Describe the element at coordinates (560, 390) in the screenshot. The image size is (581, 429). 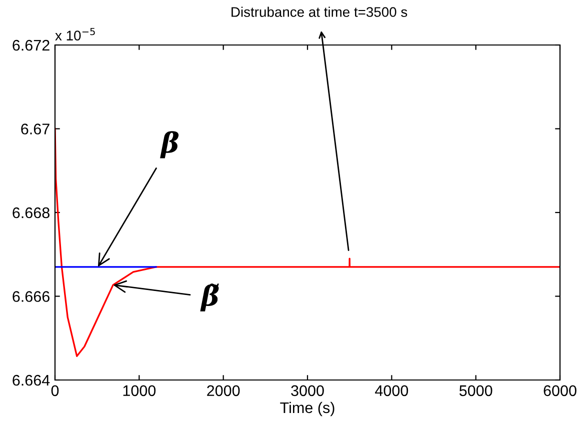
I see `x-tick-label: 6000` at that location.